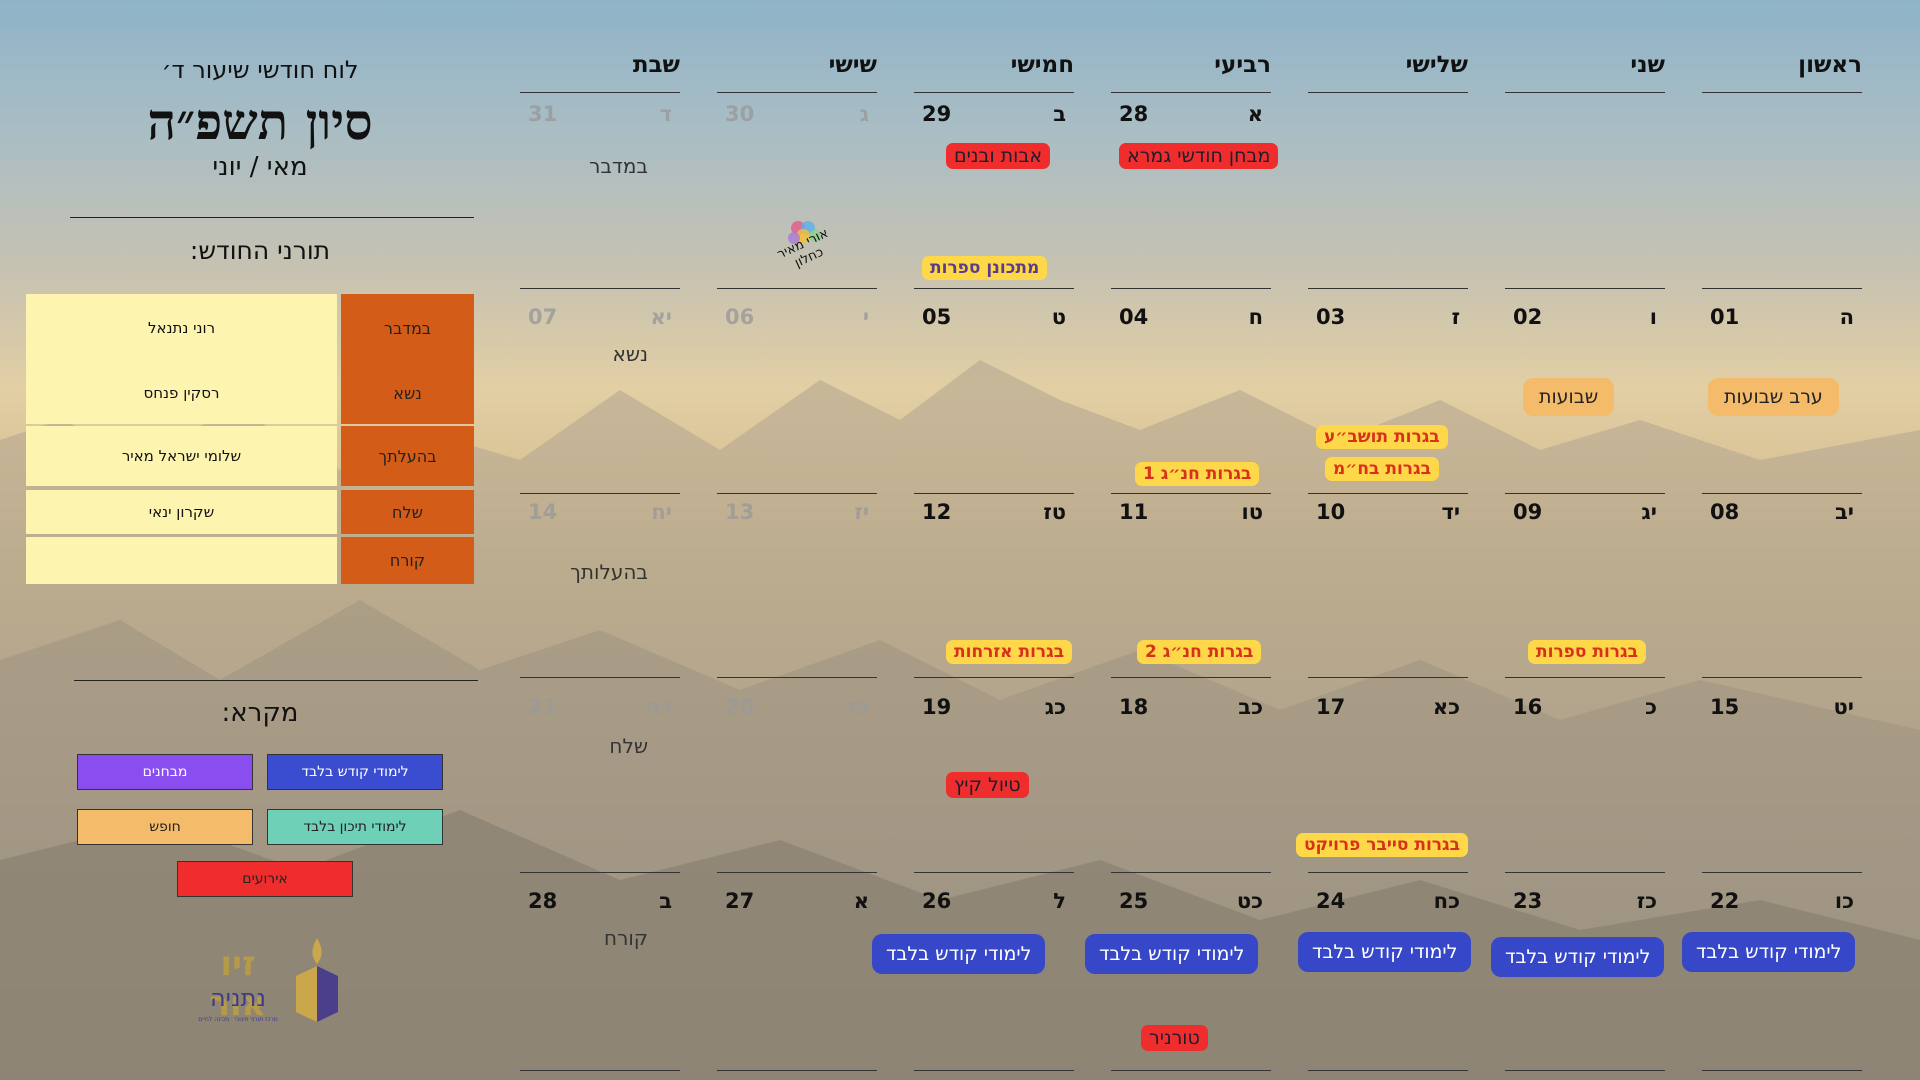 The height and width of the screenshot is (1080, 1920). Describe the element at coordinates (1191, 117) in the screenshot. I see `day-cell: 28 א` at that location.